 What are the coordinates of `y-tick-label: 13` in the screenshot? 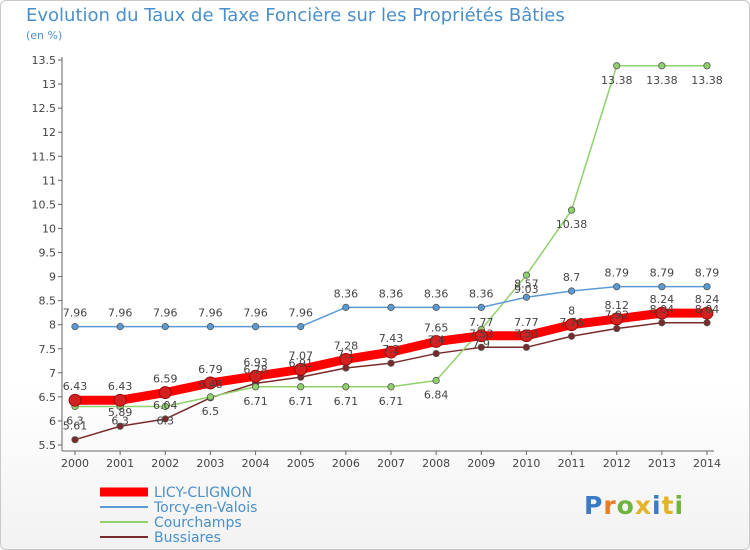 It's located at (49, 84).